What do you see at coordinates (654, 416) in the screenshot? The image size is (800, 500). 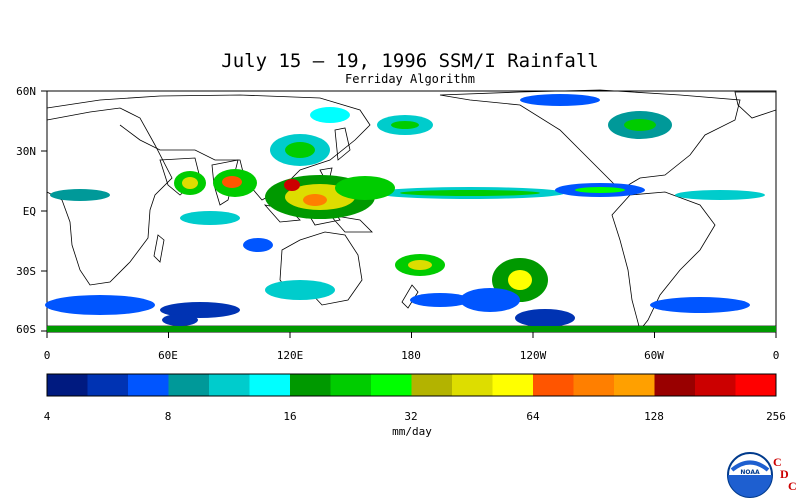 I see `colorbar-tick-128: 128` at bounding box center [654, 416].